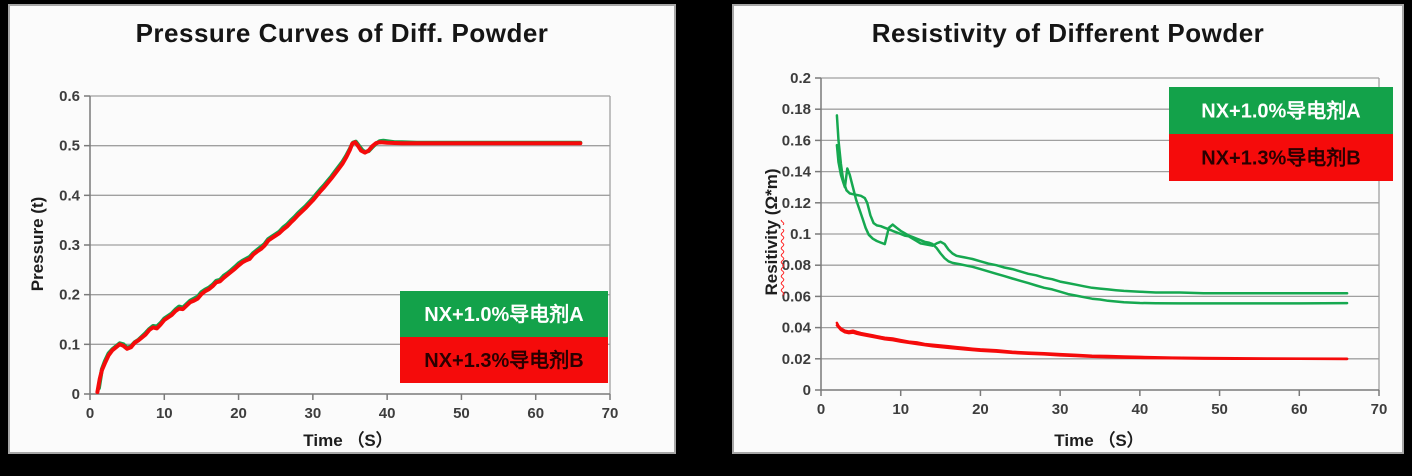 Image resolution: width=1412 pixels, height=476 pixels. What do you see at coordinates (1099, 440) in the screenshot?
I see `resistivity-x-axis-title: Time （S）` at bounding box center [1099, 440].